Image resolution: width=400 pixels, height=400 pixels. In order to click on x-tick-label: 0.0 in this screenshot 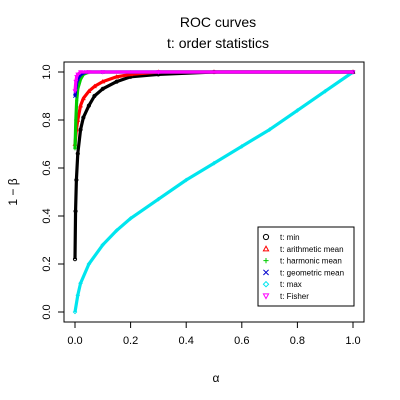, I will do `click(74, 341)`.